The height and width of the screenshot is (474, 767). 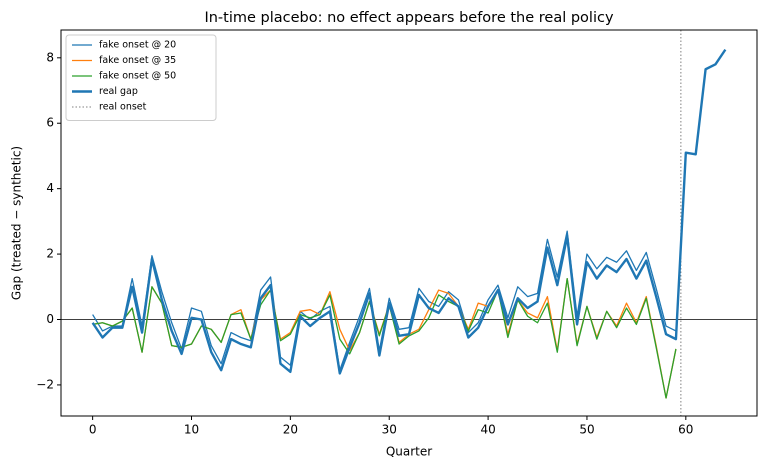 I want to click on legend-label: fake onset @ 50, so click(x=137, y=76).